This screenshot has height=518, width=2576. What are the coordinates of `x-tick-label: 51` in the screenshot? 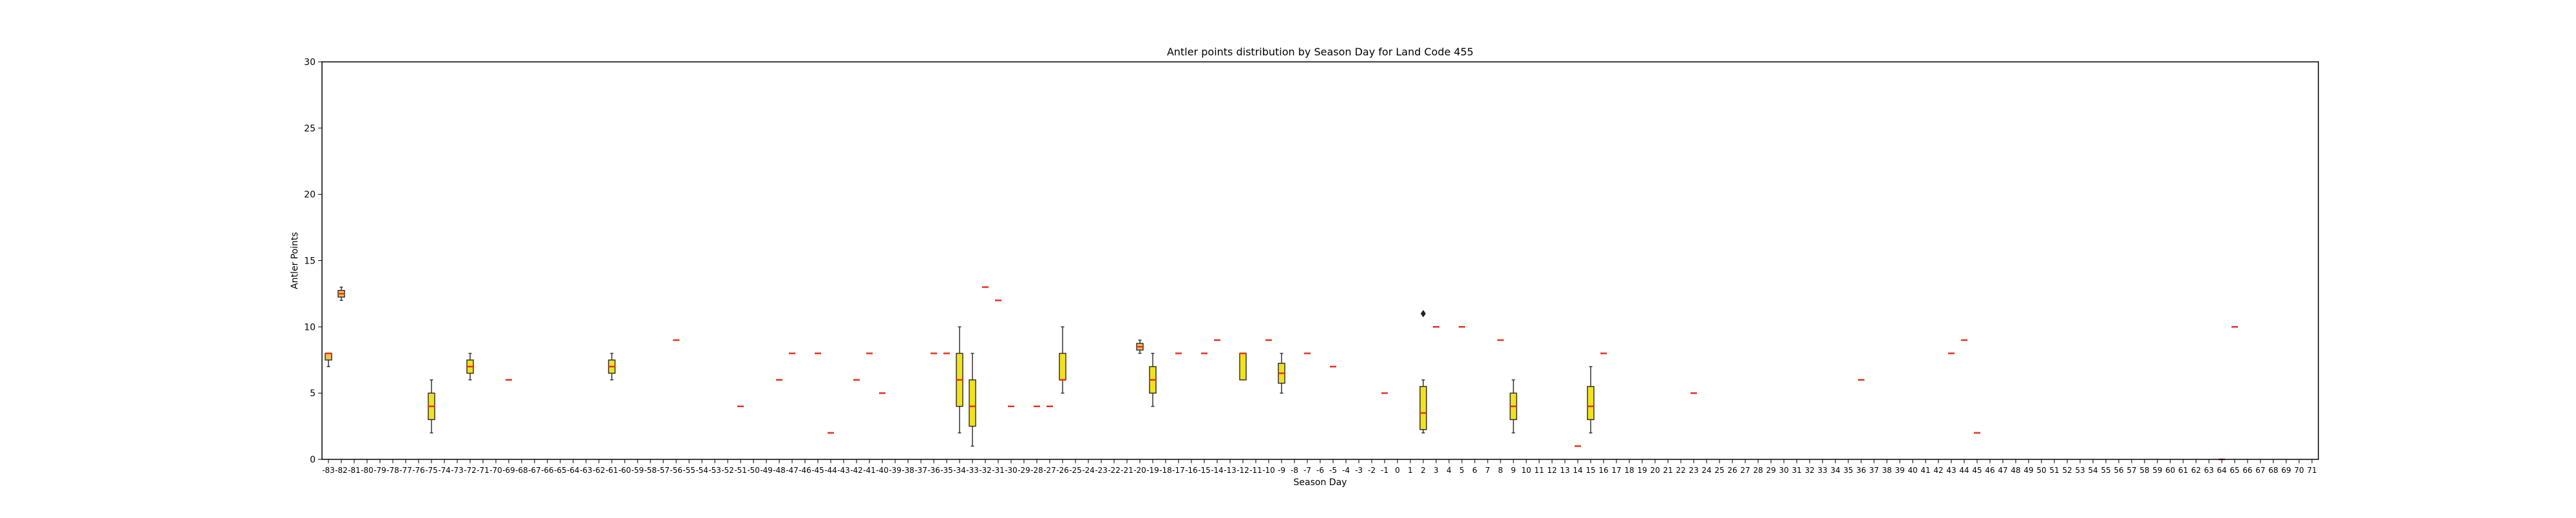 It's located at (2054, 470).